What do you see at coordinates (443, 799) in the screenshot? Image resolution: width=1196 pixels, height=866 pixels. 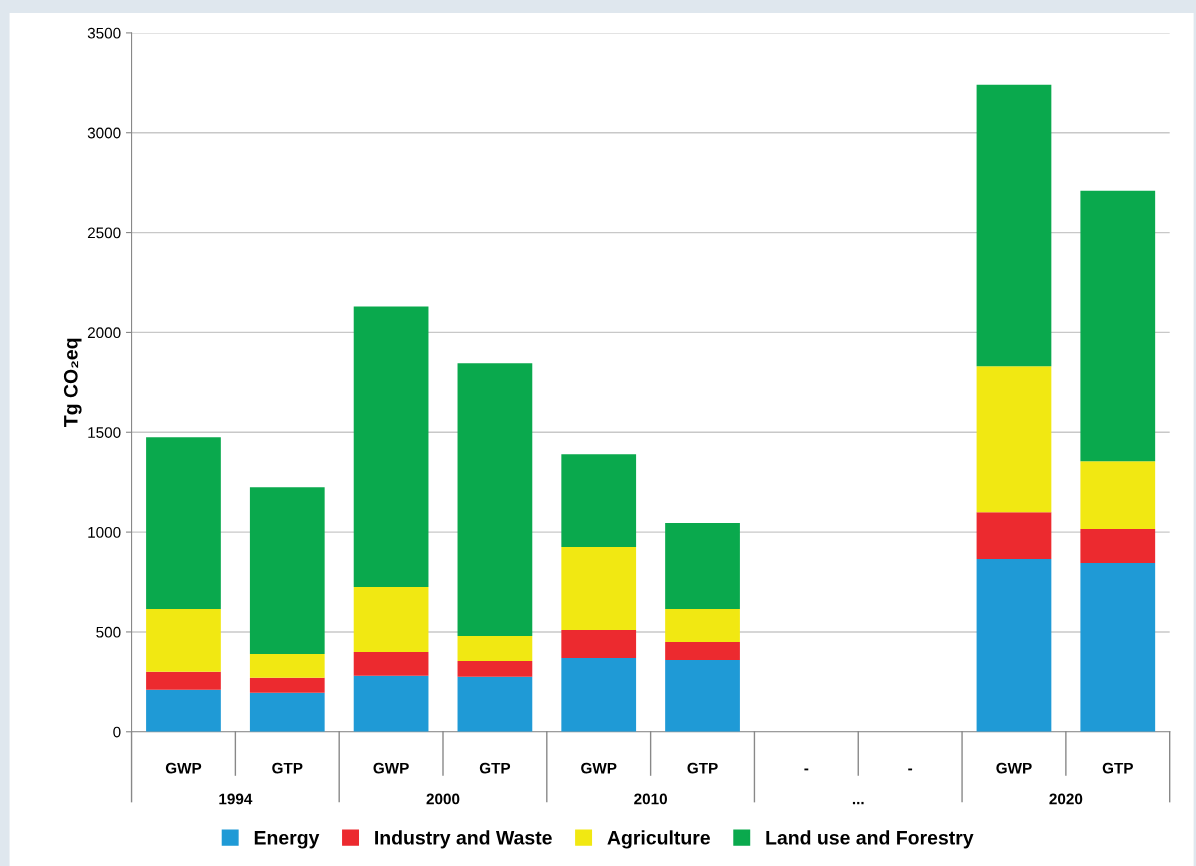 I see `text: 2000` at bounding box center [443, 799].